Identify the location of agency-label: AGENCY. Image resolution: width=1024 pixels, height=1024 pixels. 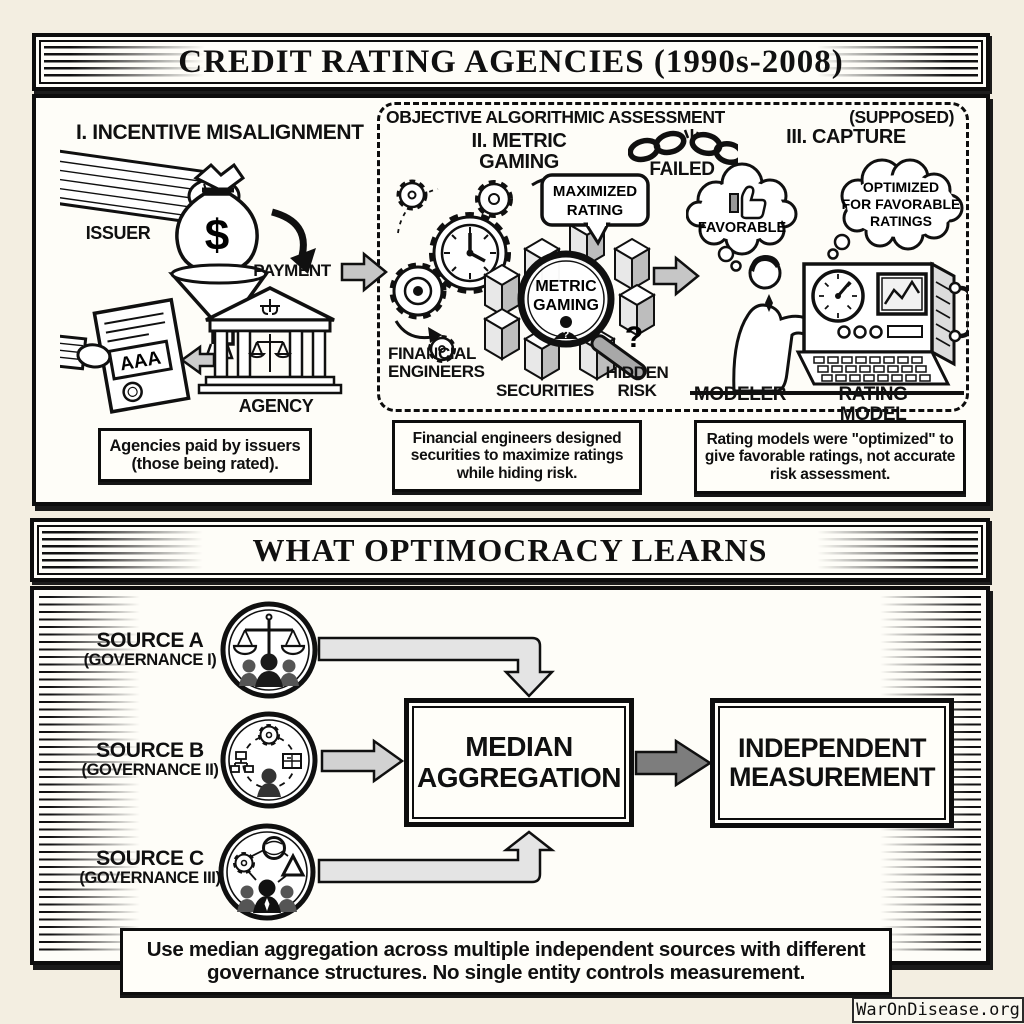
(276, 406).